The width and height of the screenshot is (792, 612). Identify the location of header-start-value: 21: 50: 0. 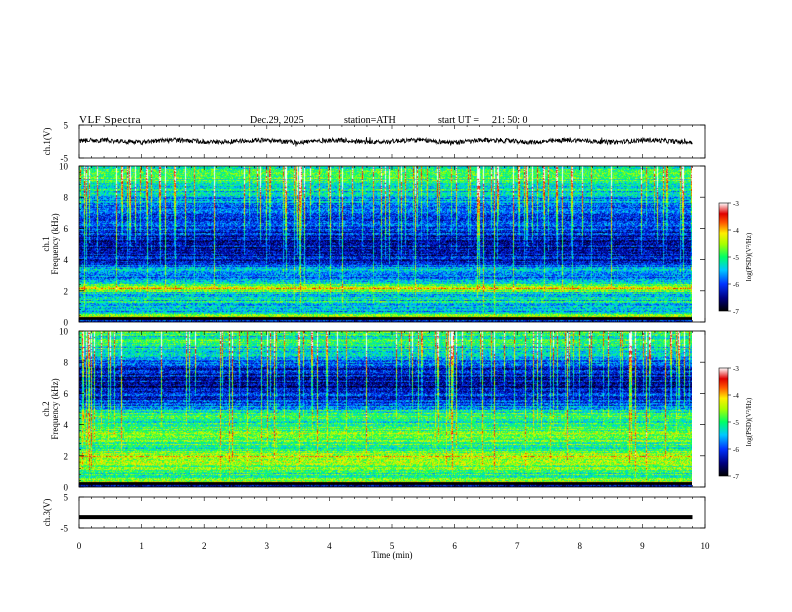
(510, 120).